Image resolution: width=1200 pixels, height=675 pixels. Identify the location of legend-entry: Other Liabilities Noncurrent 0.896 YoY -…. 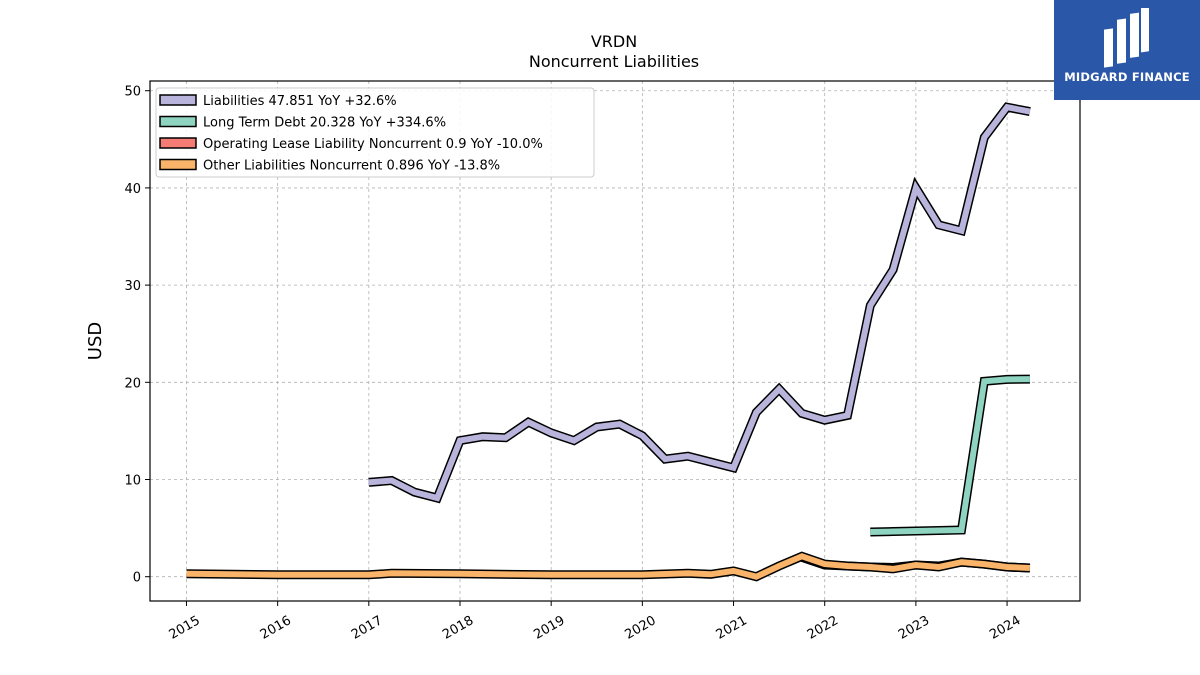
(351, 166).